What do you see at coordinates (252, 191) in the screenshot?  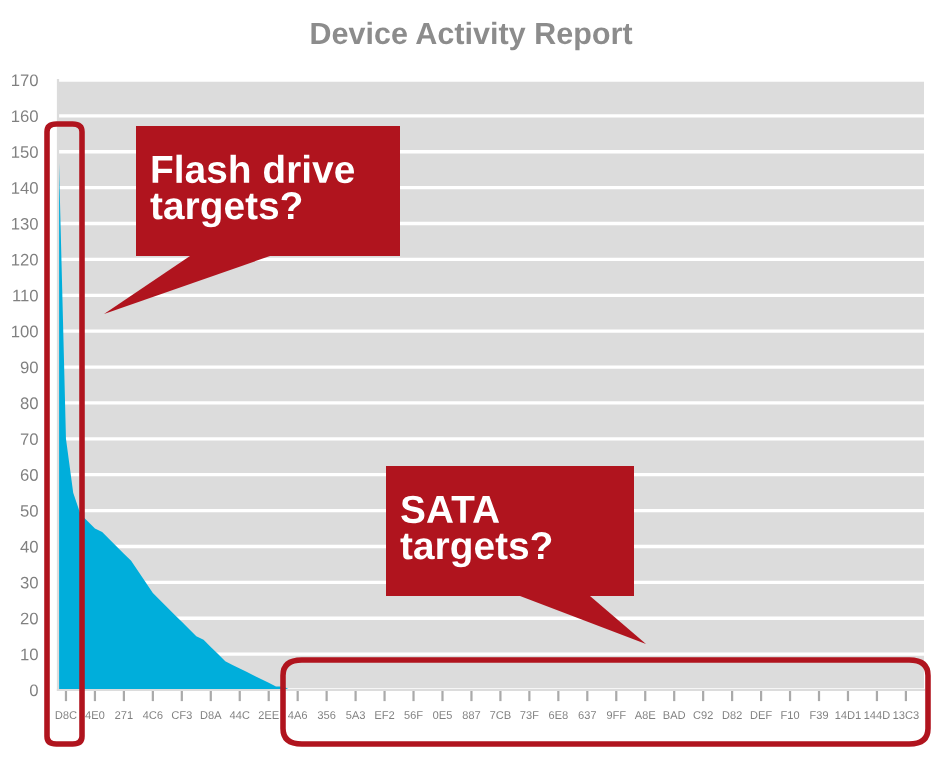 I see `annotation: Flash drive targets?` at bounding box center [252, 191].